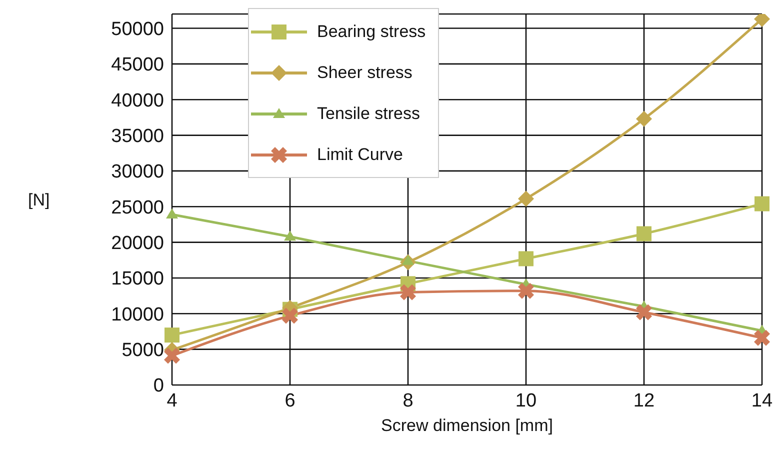 This screenshot has width=773, height=471. I want to click on y-tick-label: 25000, so click(137, 207).